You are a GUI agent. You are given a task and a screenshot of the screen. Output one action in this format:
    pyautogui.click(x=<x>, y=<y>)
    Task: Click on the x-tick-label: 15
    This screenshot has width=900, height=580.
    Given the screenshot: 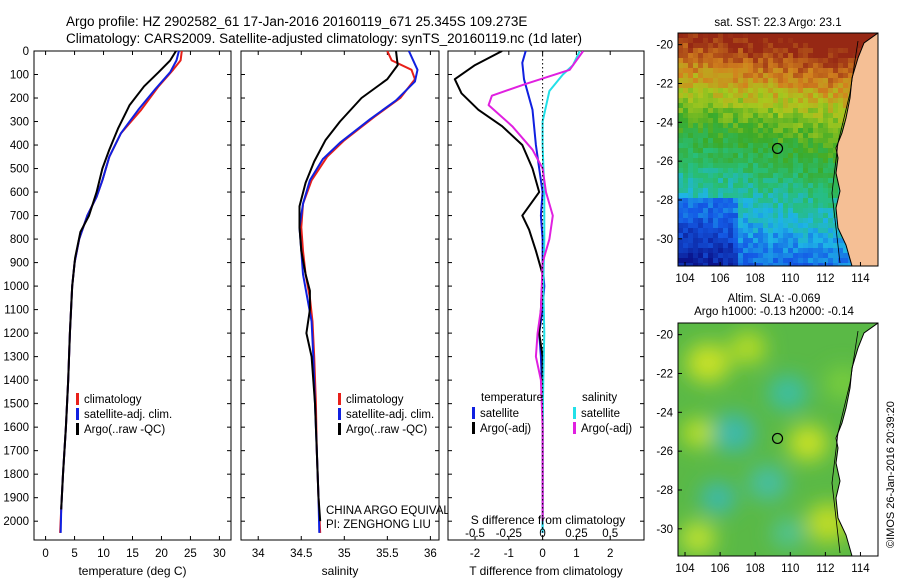 What is the action you would take?
    pyautogui.click(x=132, y=554)
    